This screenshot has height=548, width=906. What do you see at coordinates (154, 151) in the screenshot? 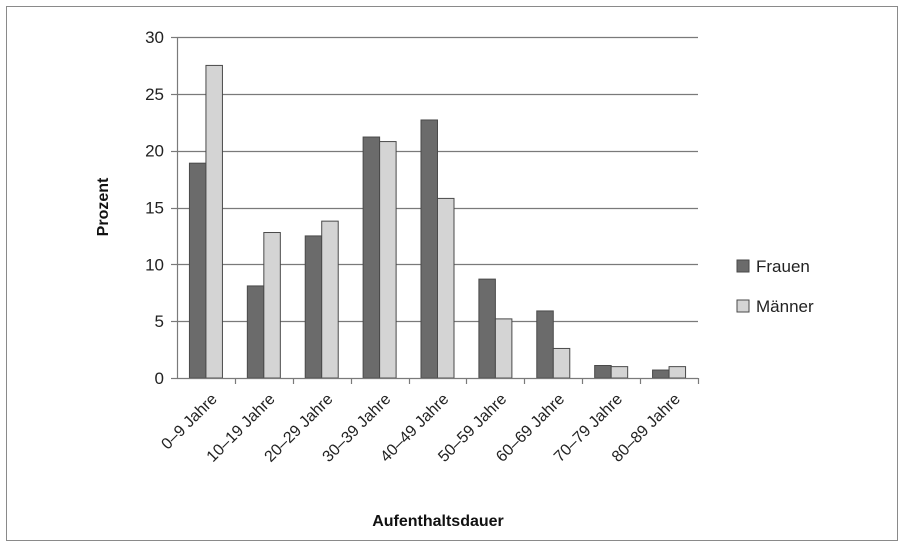
I see `y-tick-label: 20` at bounding box center [154, 151].